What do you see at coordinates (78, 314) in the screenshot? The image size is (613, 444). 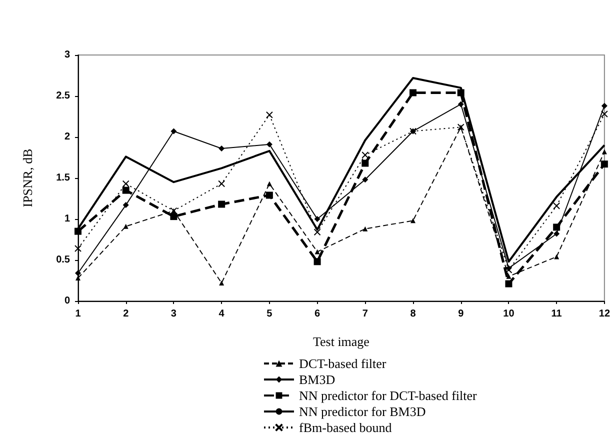 I see `x-tick-label: 1` at bounding box center [78, 314].